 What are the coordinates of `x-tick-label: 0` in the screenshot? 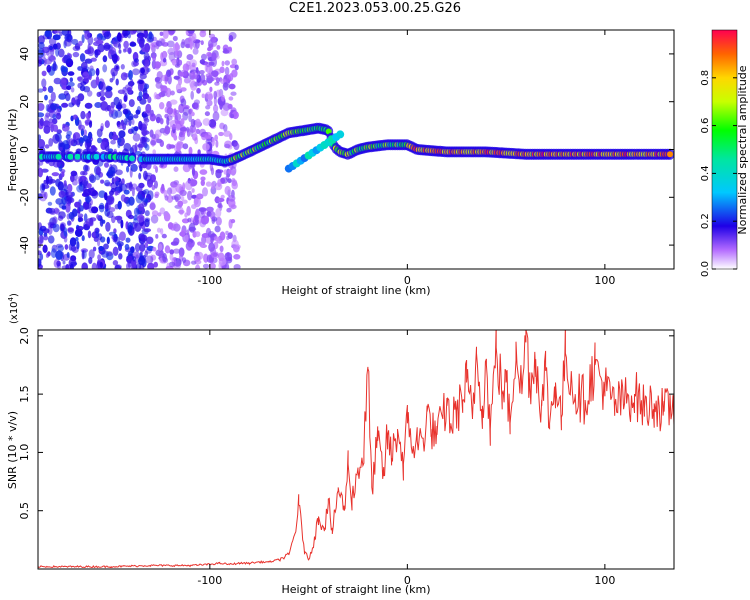 It's located at (407, 580).